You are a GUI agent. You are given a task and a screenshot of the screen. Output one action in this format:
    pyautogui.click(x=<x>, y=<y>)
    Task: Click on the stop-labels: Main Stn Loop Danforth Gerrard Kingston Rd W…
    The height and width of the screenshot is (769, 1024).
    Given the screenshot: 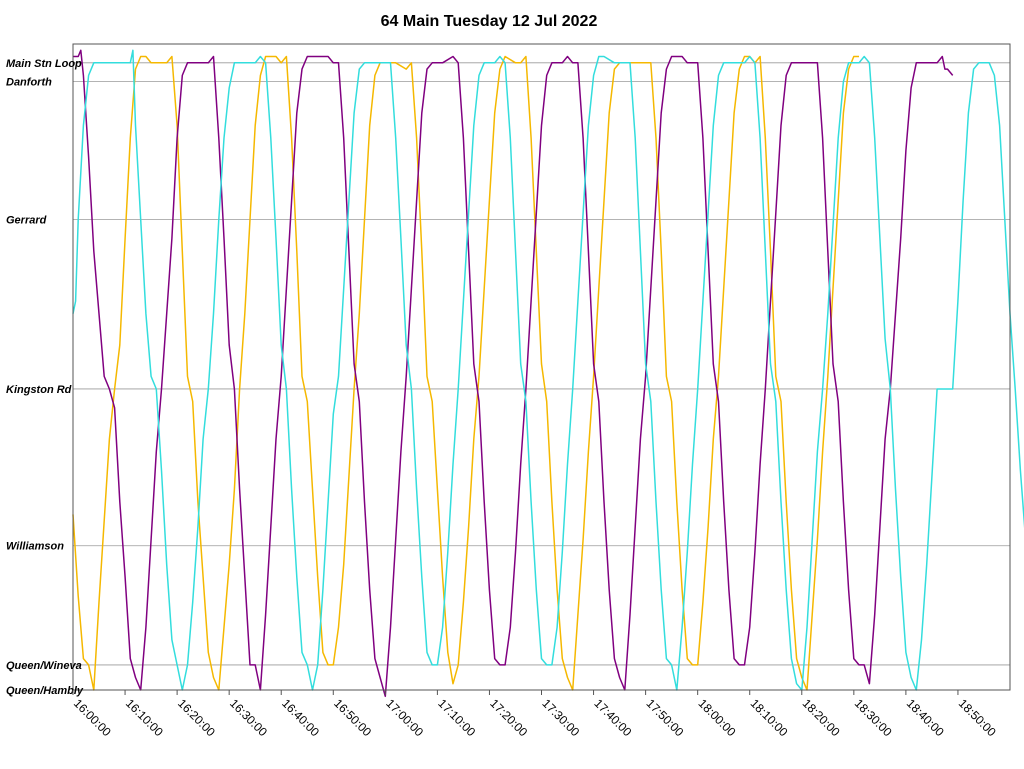 What is the action you would take?
    pyautogui.click(x=45, y=377)
    